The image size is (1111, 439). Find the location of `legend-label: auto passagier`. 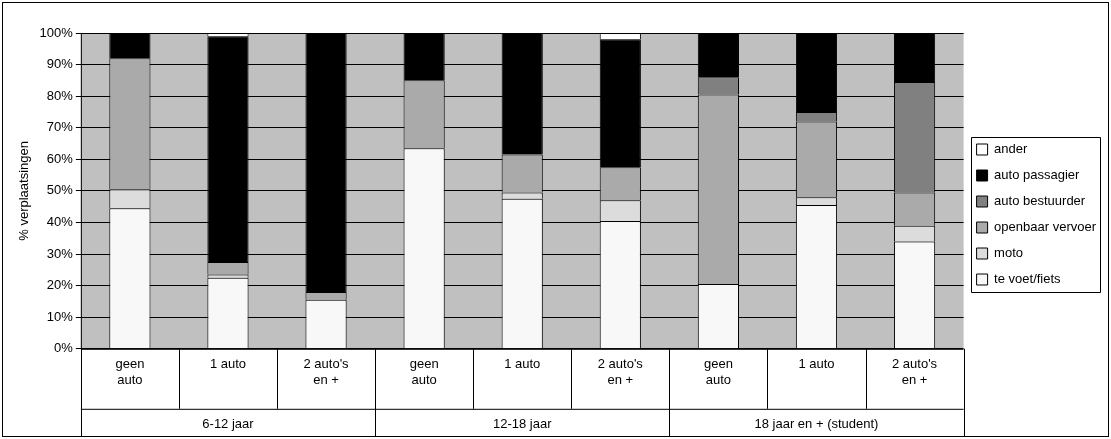

legend-label: auto passagier is located at coordinates (1037, 175).